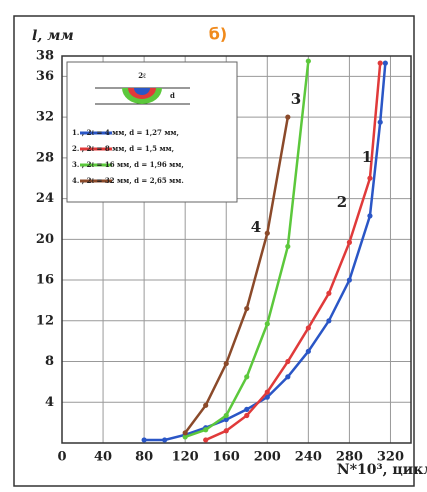 Image resolution: width=427 pixels, height=492 pixels. I want to click on curve-label: 1, so click(367, 157).